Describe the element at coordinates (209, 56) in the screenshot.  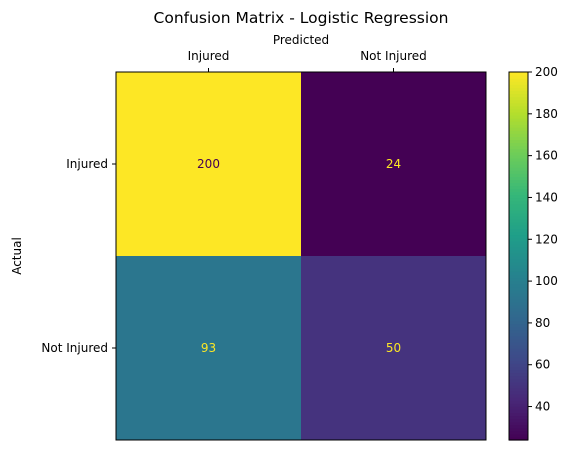
I see `x-tick-label-0: Injured` at that location.